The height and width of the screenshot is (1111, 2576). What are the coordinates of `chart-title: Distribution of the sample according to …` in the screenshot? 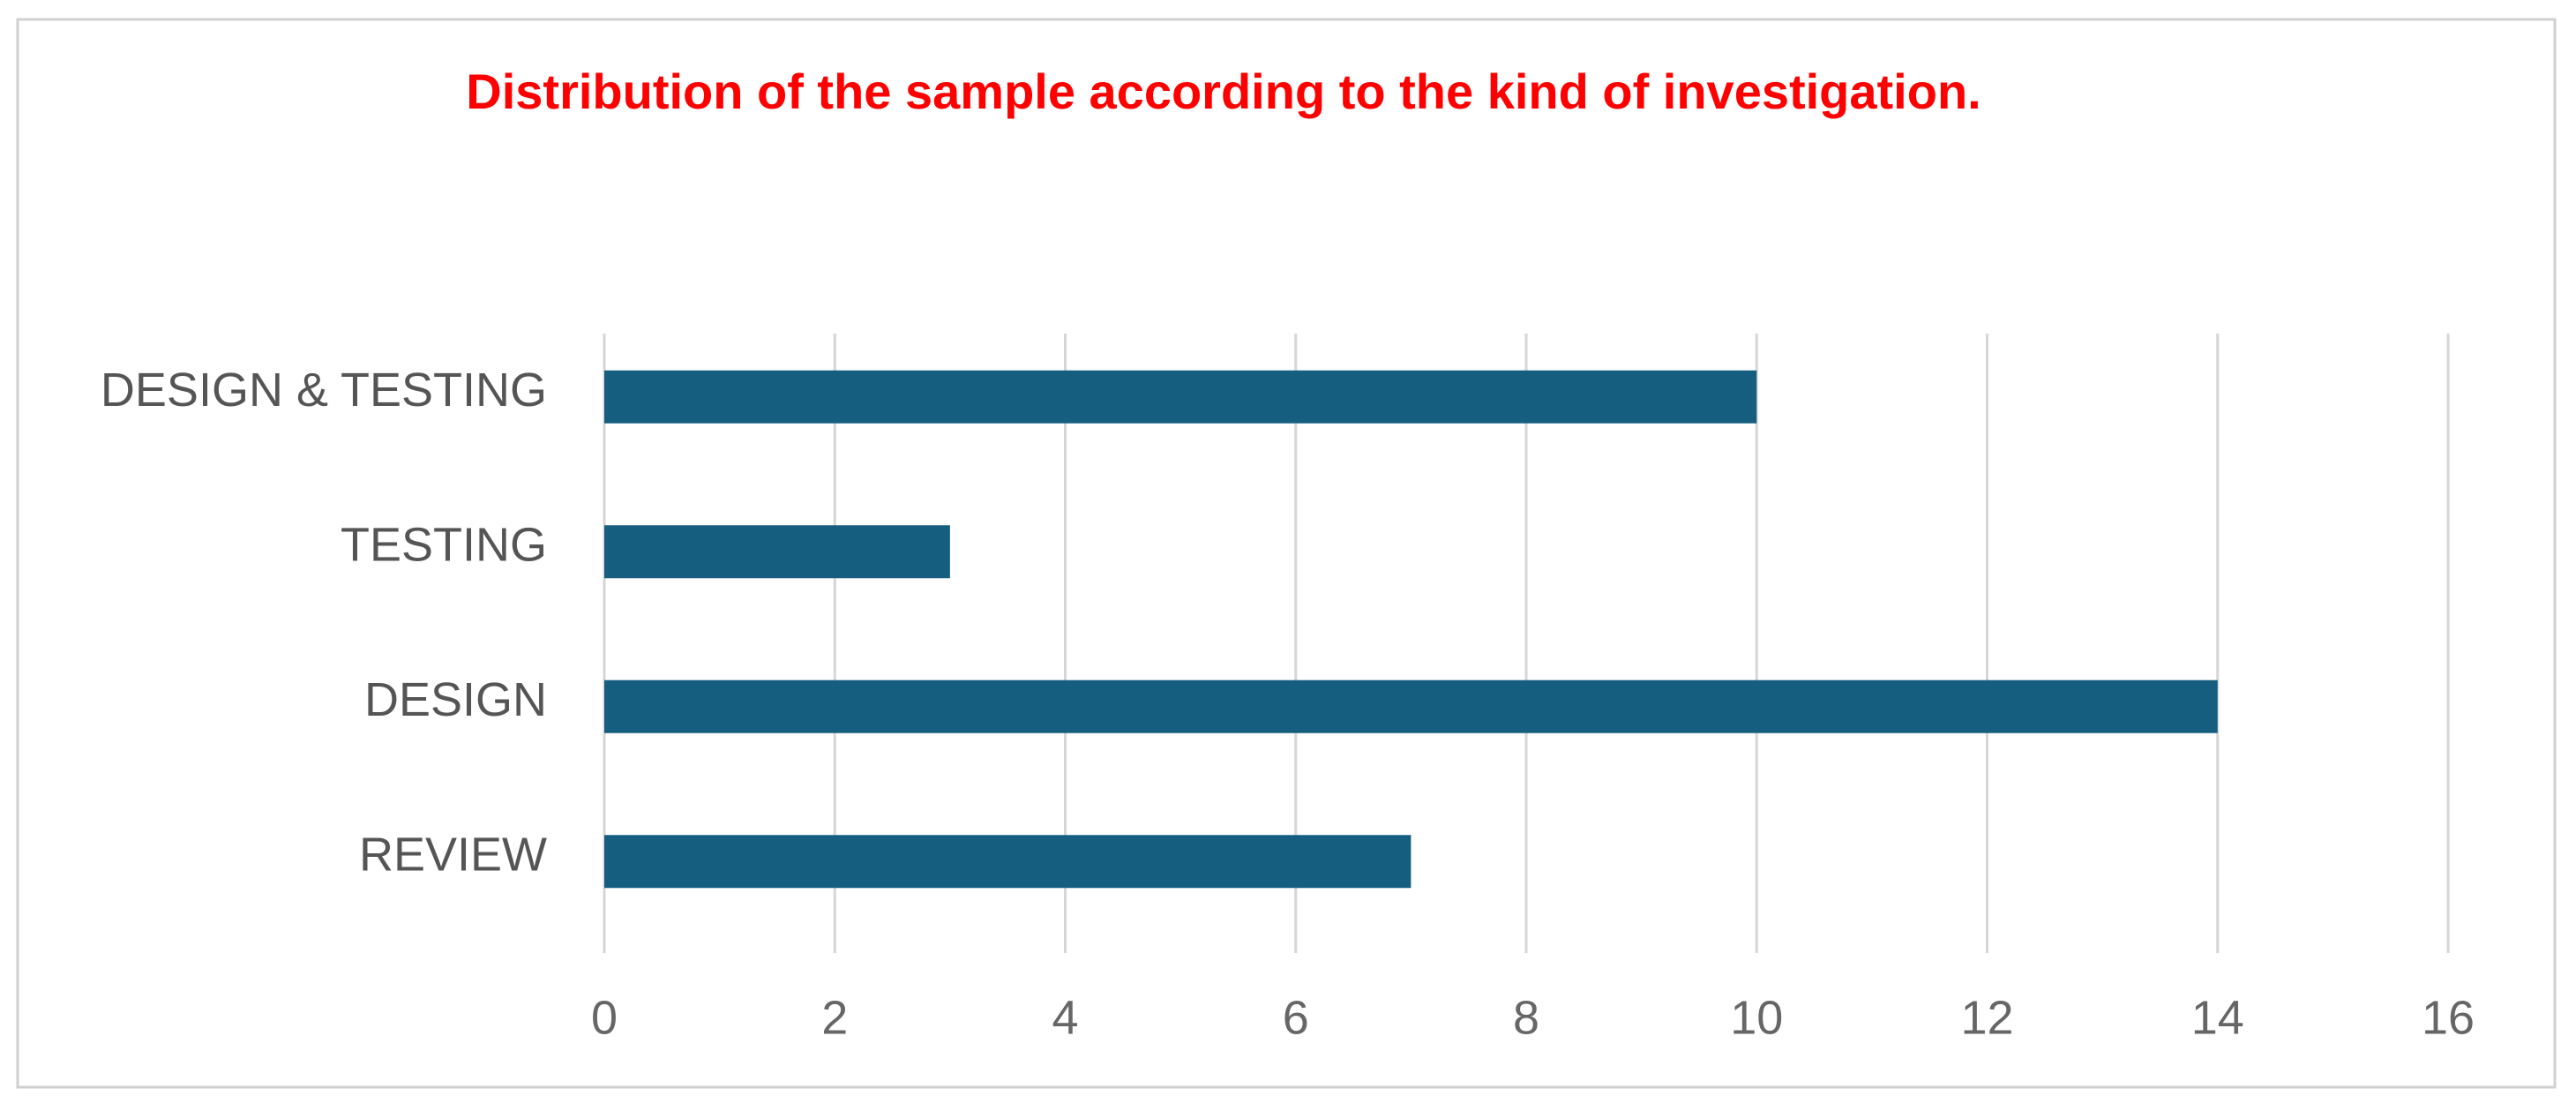 It's located at (1223, 91).